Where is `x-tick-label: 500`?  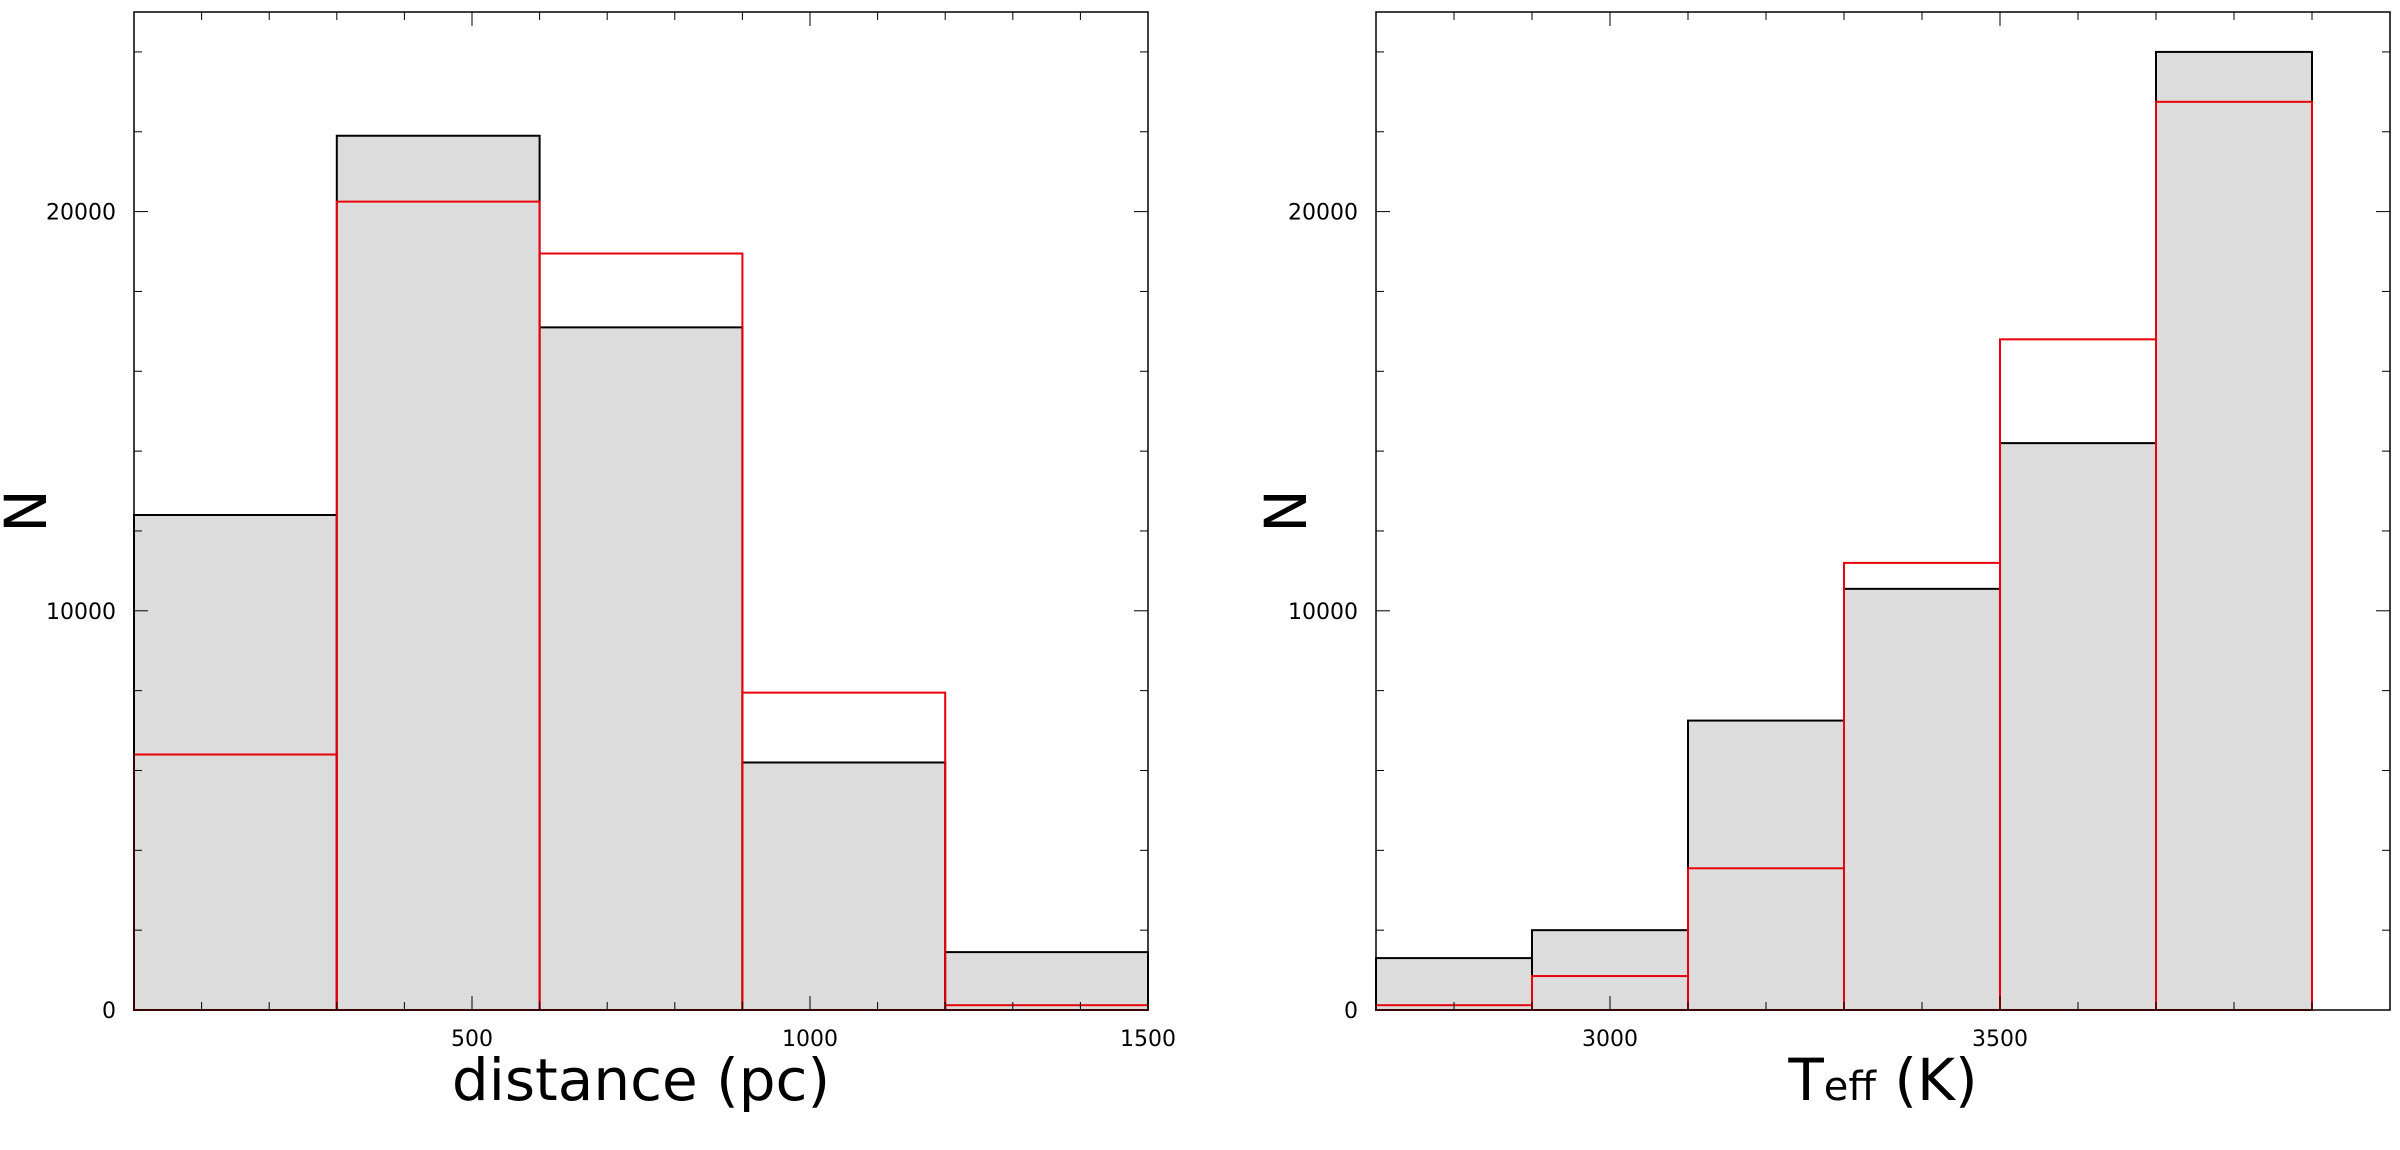
x-tick-label: 500 is located at coordinates (472, 1039).